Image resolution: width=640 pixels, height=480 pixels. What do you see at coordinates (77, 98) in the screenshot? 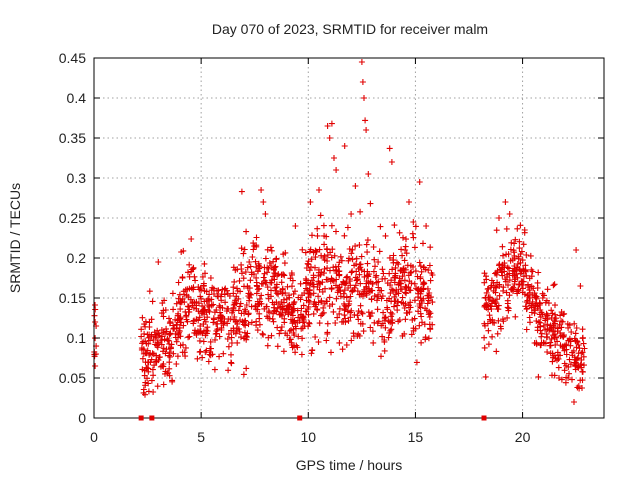
I see `y-tick-label: 0.4` at bounding box center [77, 98].